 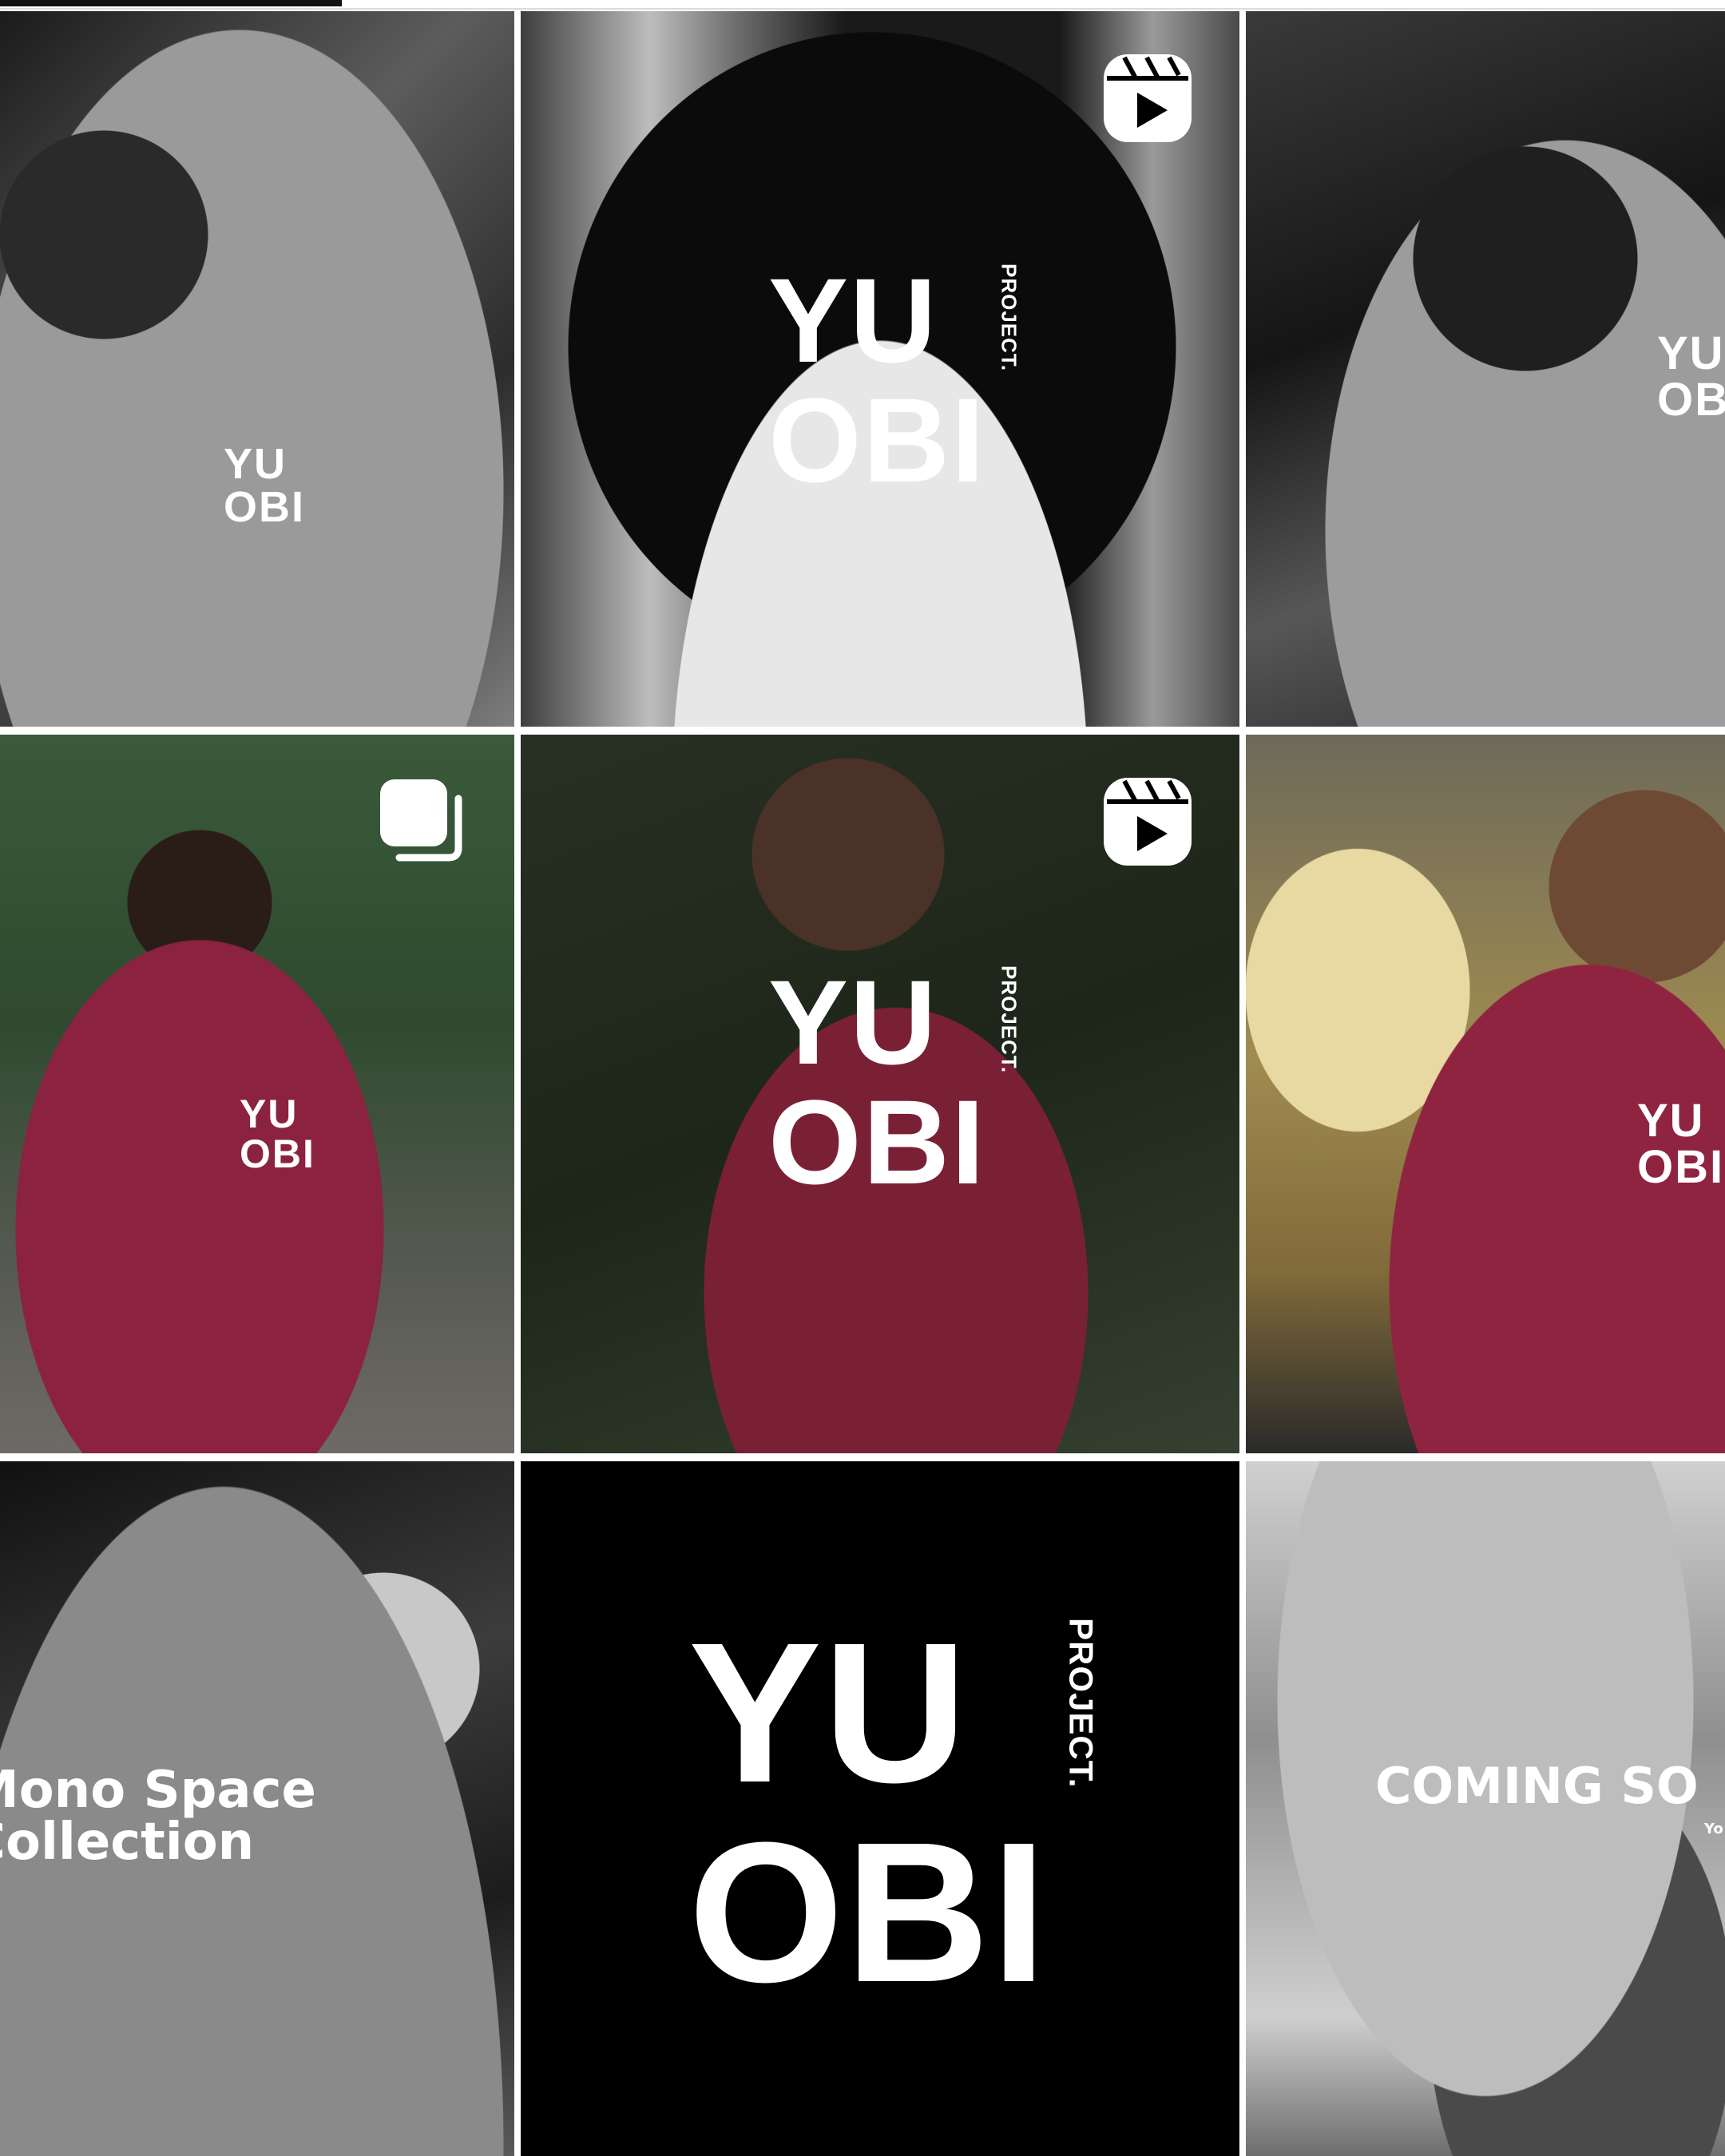 I want to click on post-thumbnail-7: Mono Space Collection, so click(x=257, y=1808).